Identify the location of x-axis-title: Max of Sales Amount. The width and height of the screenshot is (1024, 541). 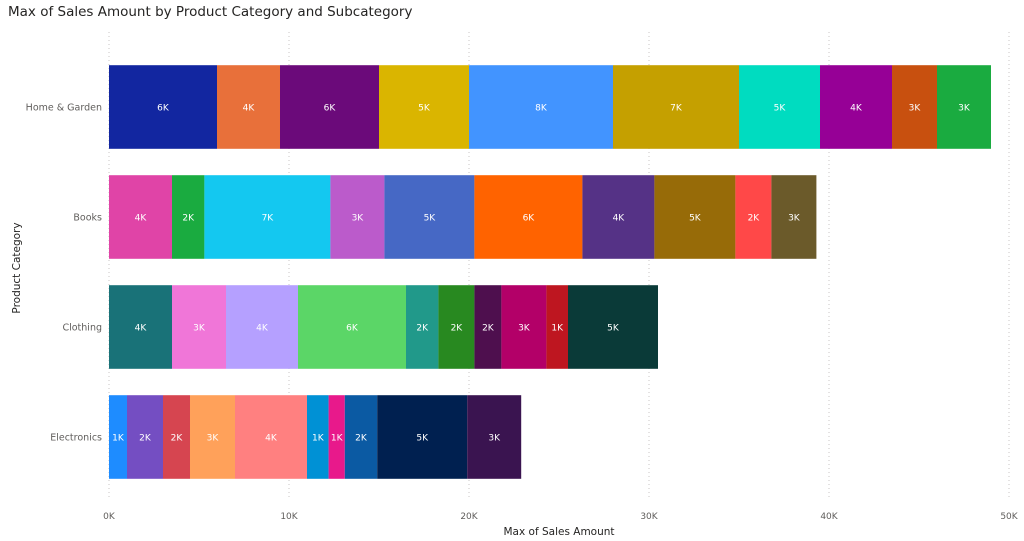
(558, 532).